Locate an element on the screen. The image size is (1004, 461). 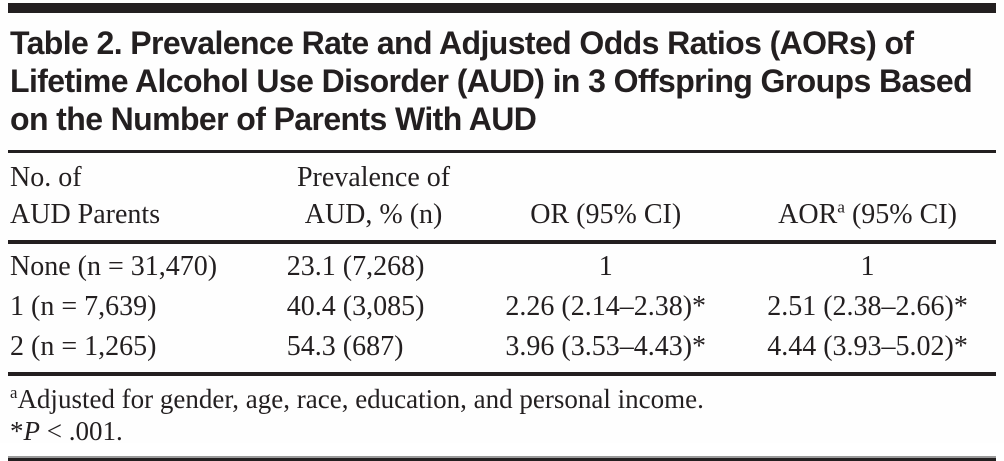
cell-prevalence: 40.4 (3,085) is located at coordinates (355, 306).